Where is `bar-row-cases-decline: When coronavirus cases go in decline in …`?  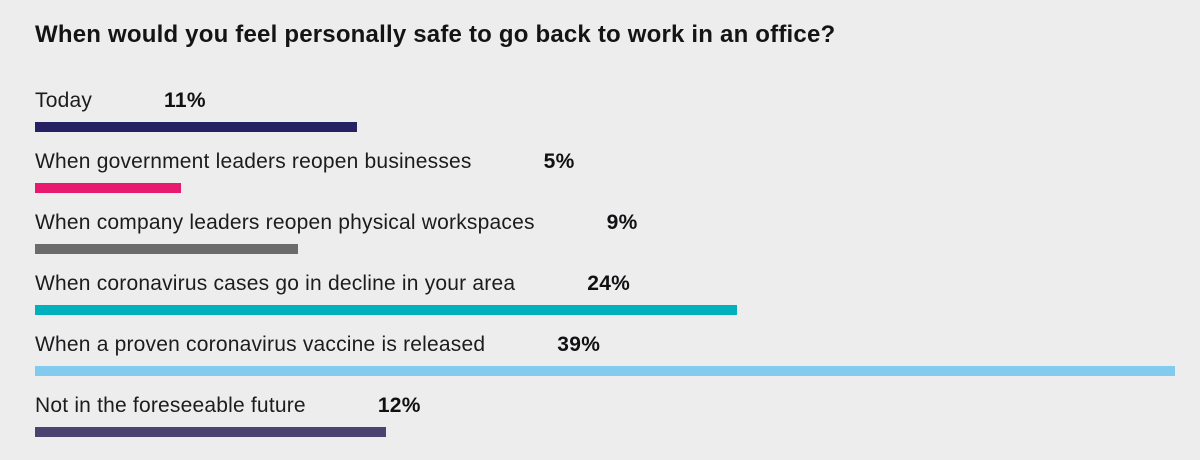
bar-row-cases-decline: When coronavirus cases go in decline in … is located at coordinates (605, 293).